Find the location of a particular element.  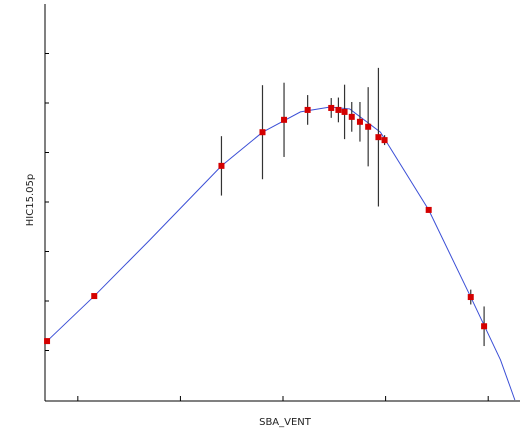

y-axis-label: HIC15.05p is located at coordinates (30, 200).